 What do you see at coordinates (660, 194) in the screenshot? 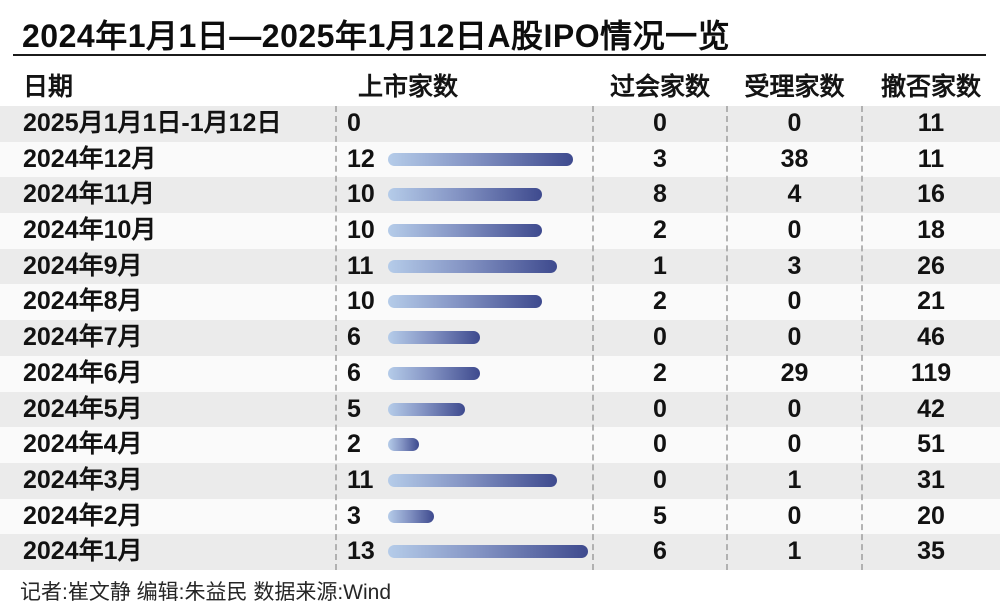
I see `approved-count: 8` at bounding box center [660, 194].